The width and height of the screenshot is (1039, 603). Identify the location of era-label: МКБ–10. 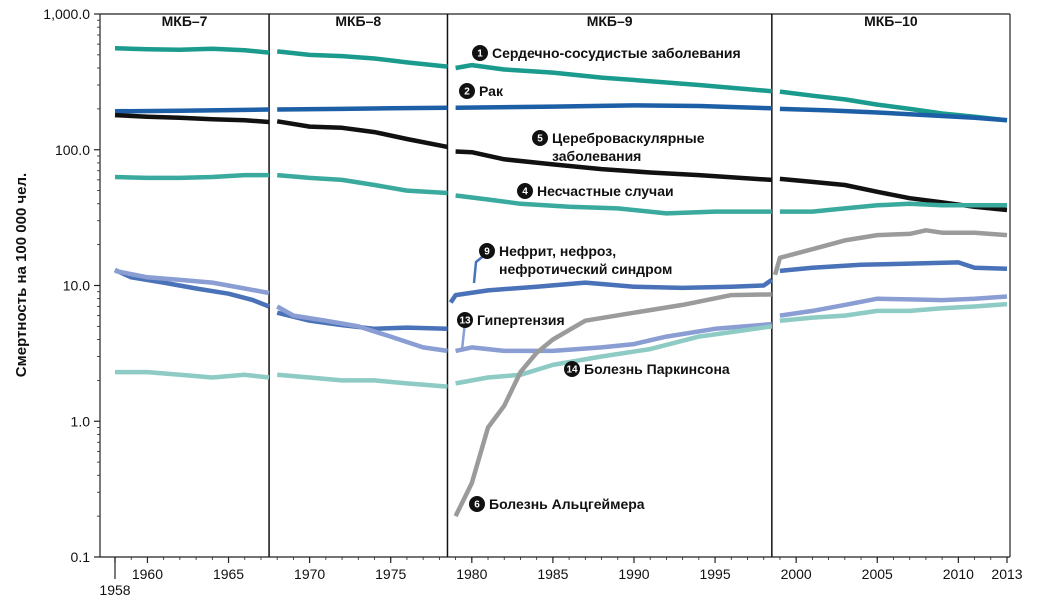
(891, 21).